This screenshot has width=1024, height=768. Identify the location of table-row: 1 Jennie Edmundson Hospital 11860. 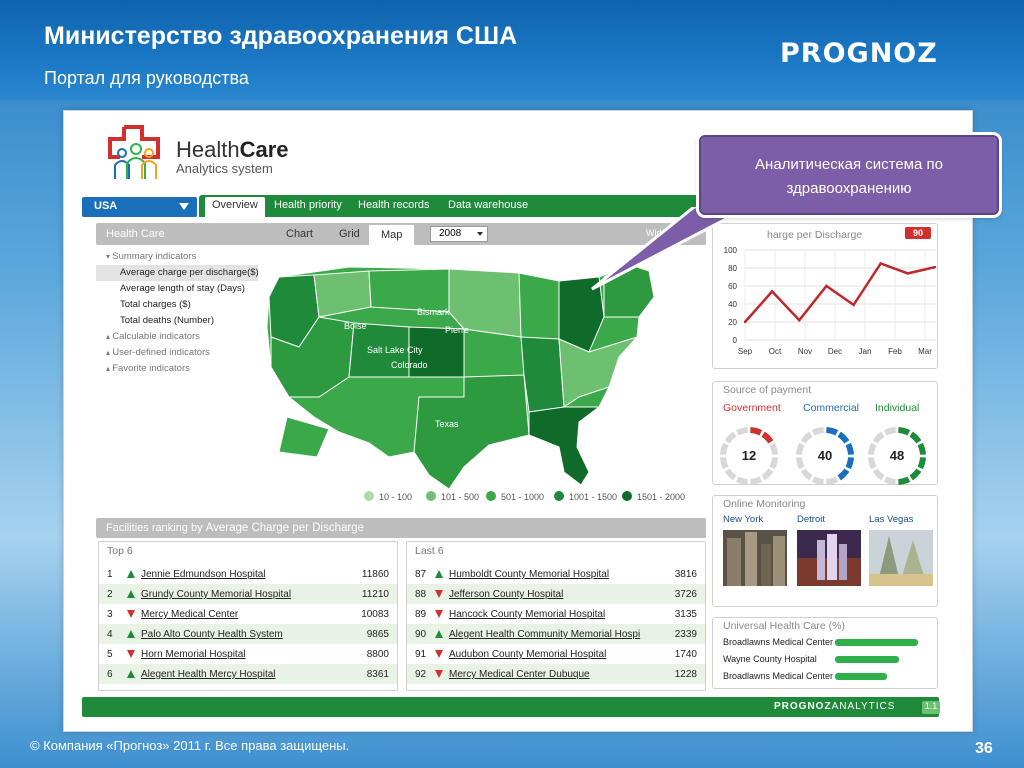
(248, 574).